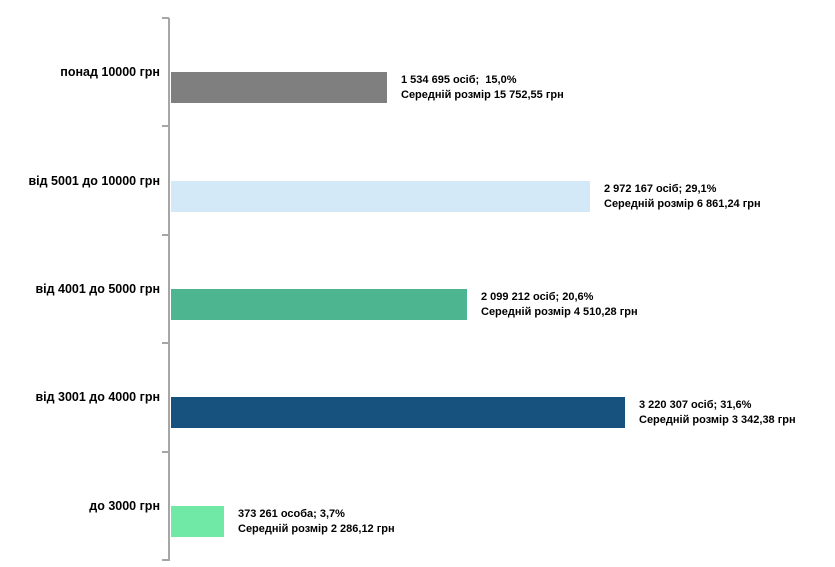  I want to click on bar-data-label-line2: Середній розмір 4 510,28 грн, so click(559, 312).